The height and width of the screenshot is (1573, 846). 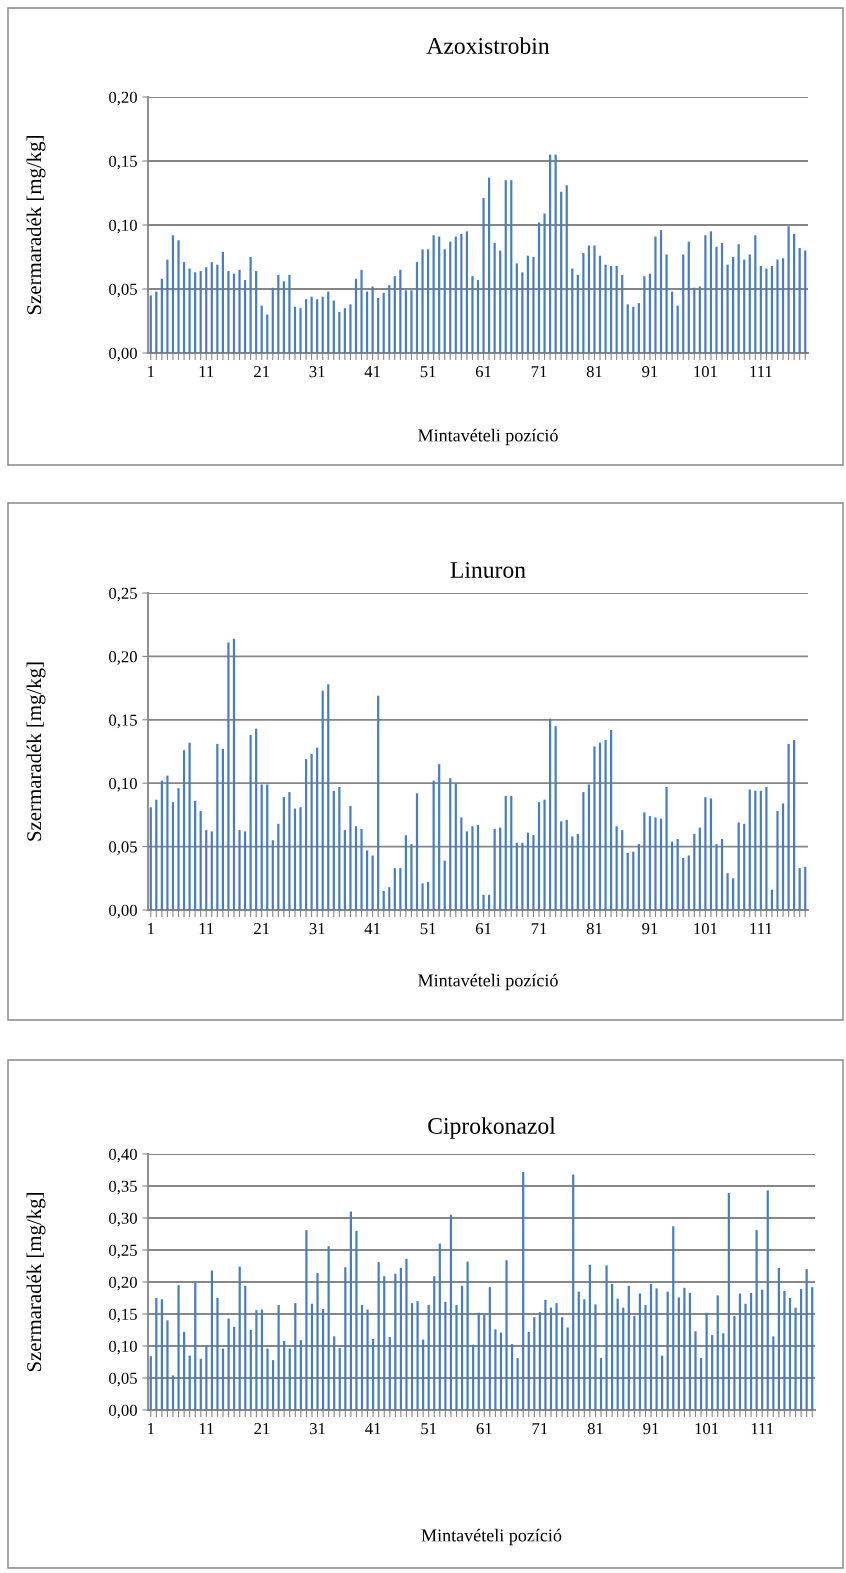 I want to click on x-tick-label: 41, so click(x=372, y=929).